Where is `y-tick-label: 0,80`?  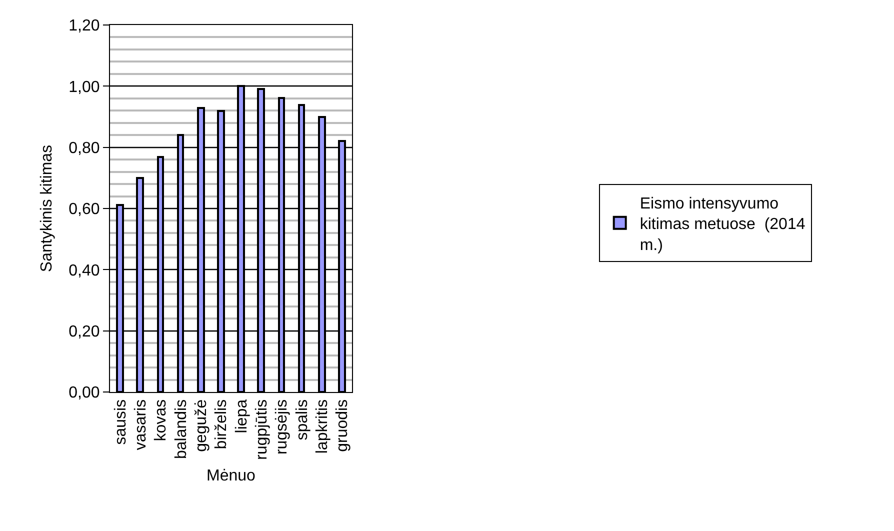
y-tick-label: 0,80 is located at coordinates (84, 148).